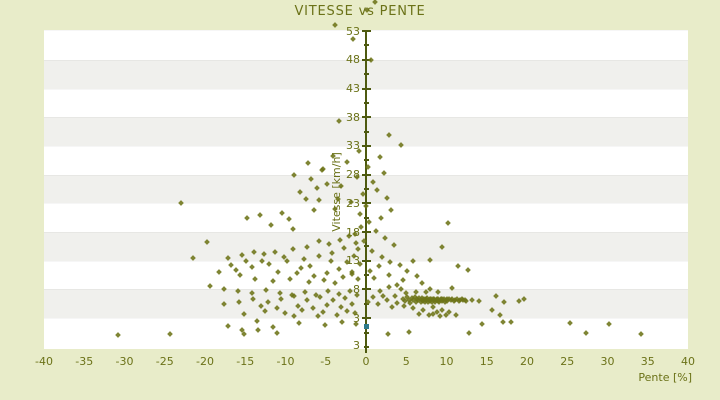 This screenshot has height=400, width=720. Describe the element at coordinates (164, 361) in the screenshot. I see `x-tick-label: -25` at that location.